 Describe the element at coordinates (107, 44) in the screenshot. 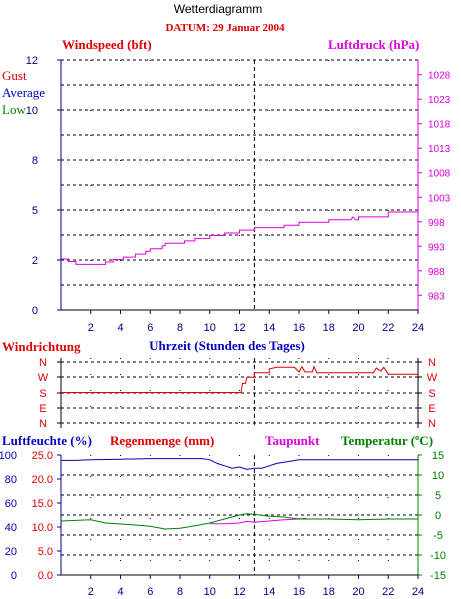

I see `windspeed-axis-label: Windspeed (bft)` at that location.